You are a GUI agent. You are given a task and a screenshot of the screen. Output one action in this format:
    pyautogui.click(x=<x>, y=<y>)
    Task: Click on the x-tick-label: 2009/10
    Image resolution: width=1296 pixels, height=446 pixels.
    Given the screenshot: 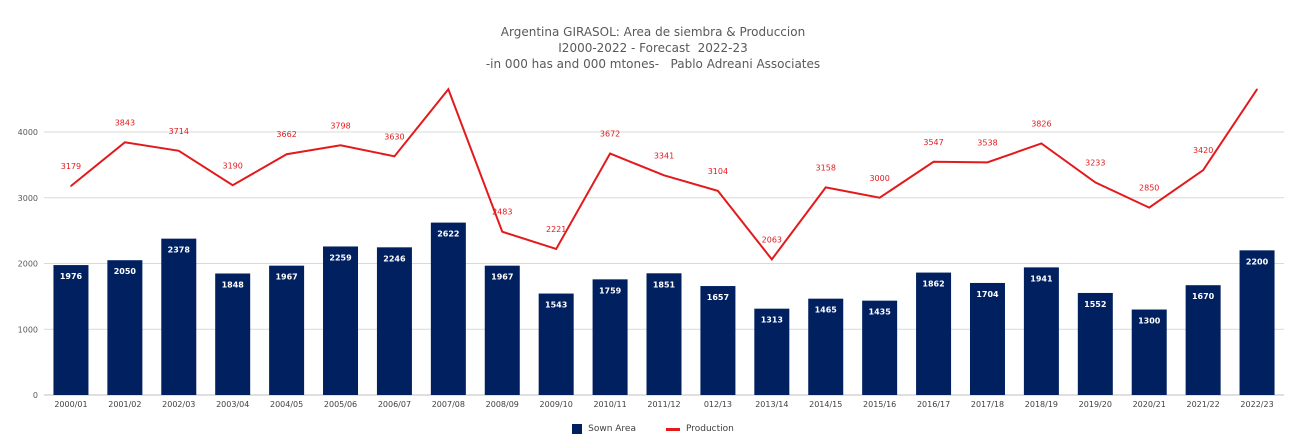 What is the action you would take?
    pyautogui.click(x=556, y=404)
    